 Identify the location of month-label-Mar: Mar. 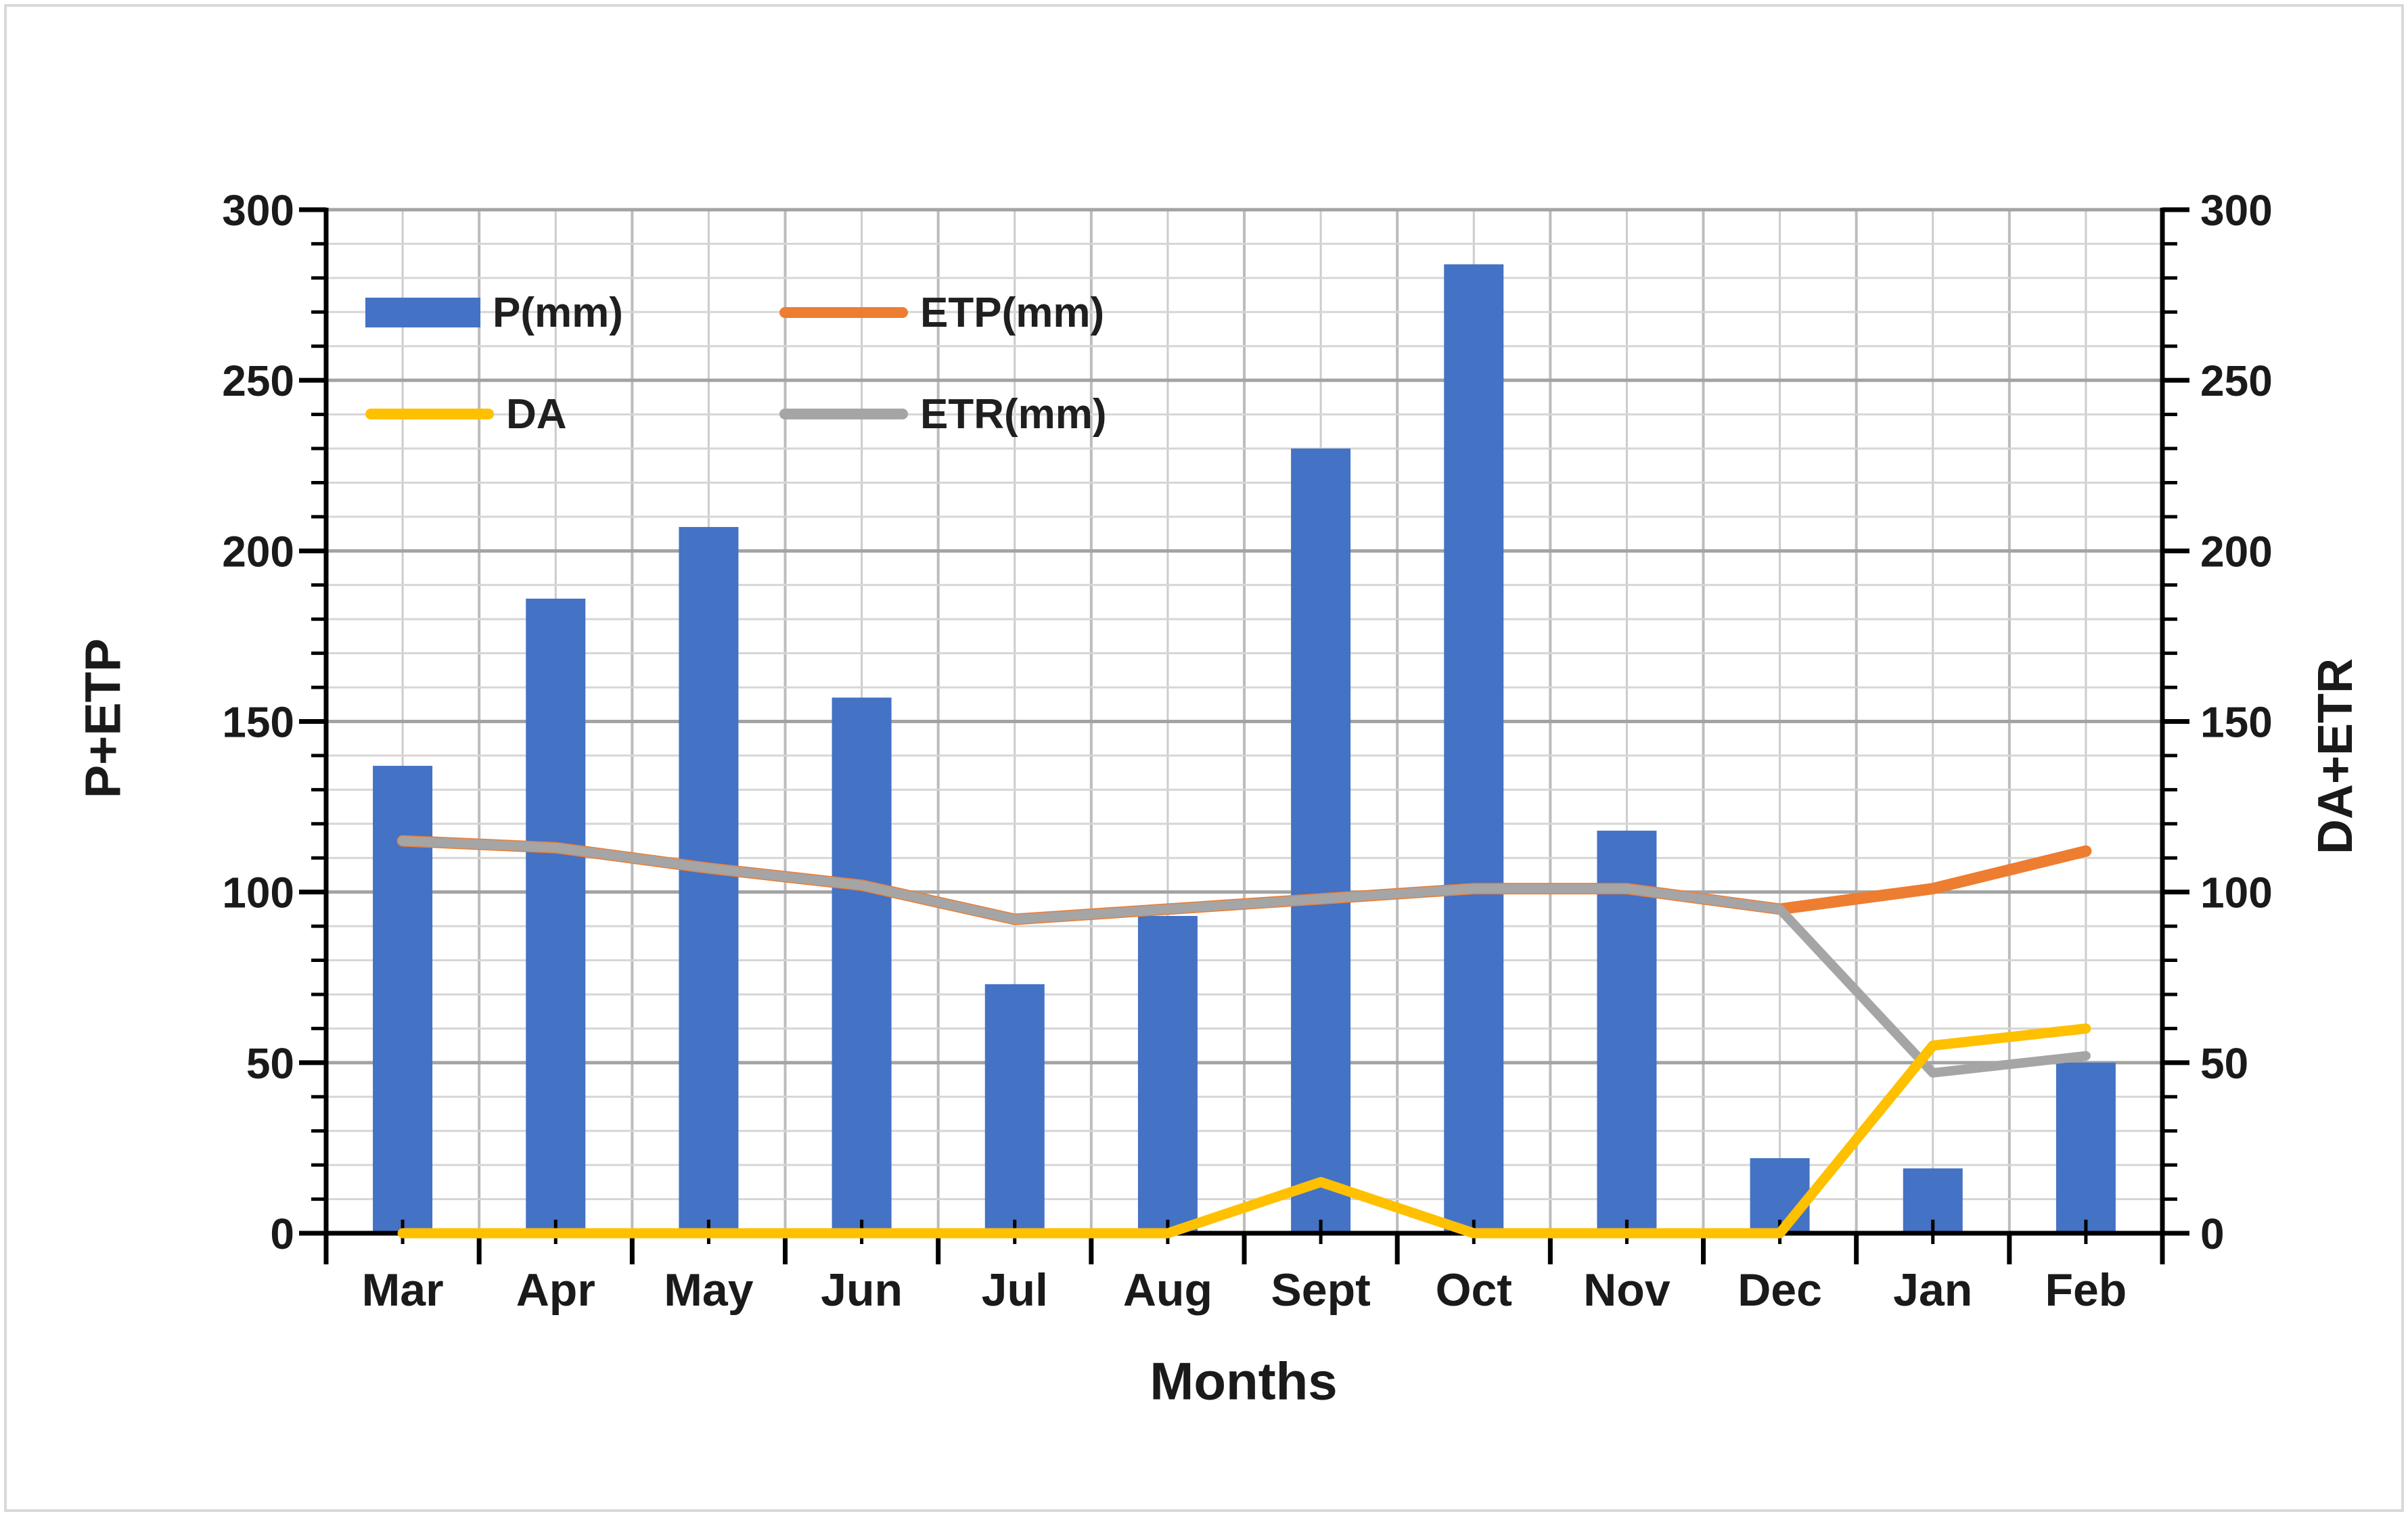
(403, 1290).